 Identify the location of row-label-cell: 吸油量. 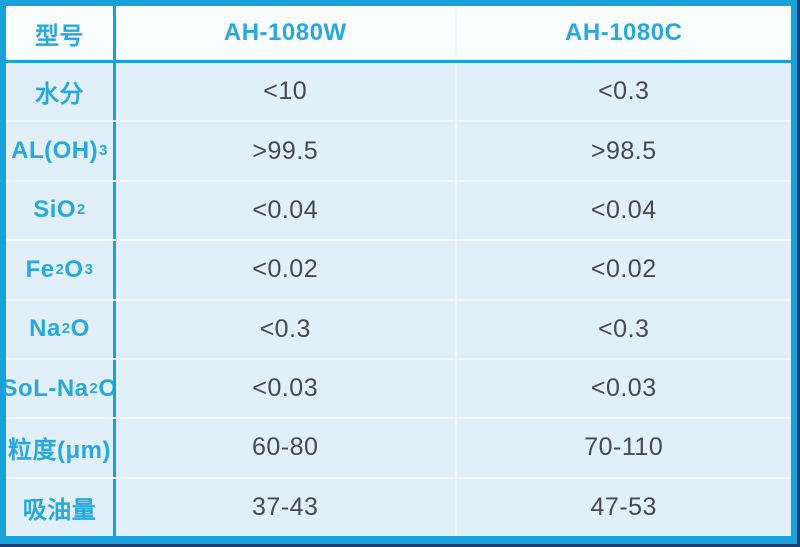
(61, 507).